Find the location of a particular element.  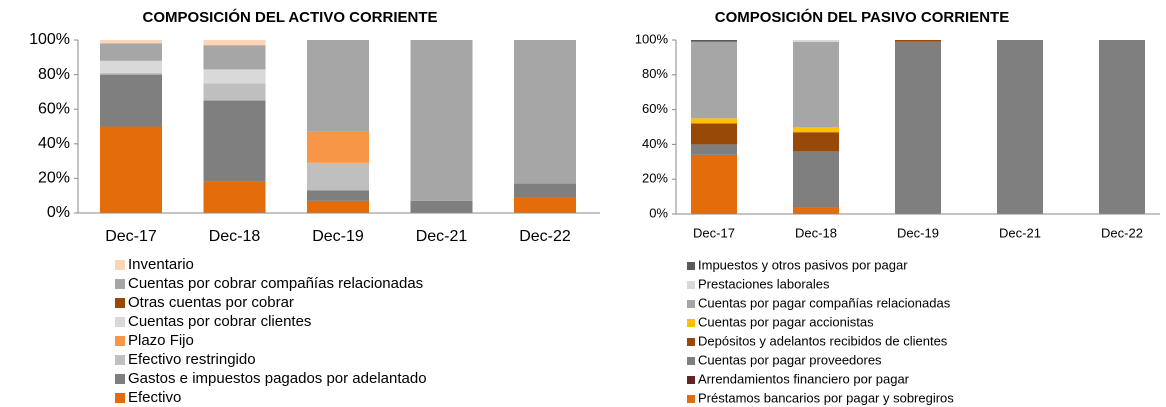

legend-label: Cuentas por pagar proveedores is located at coordinates (790, 359).